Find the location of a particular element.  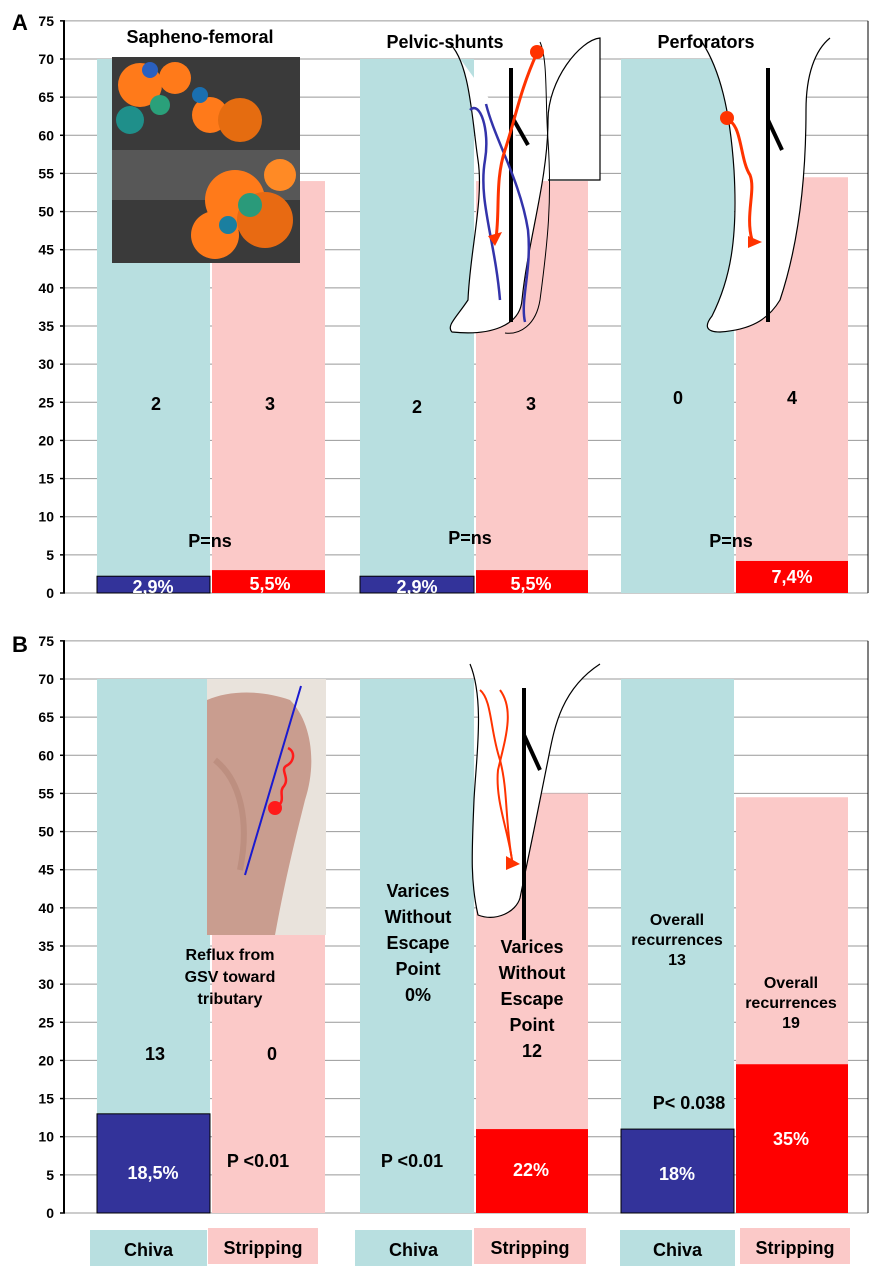

stripping-shade is located at coordinates (268, 1073).